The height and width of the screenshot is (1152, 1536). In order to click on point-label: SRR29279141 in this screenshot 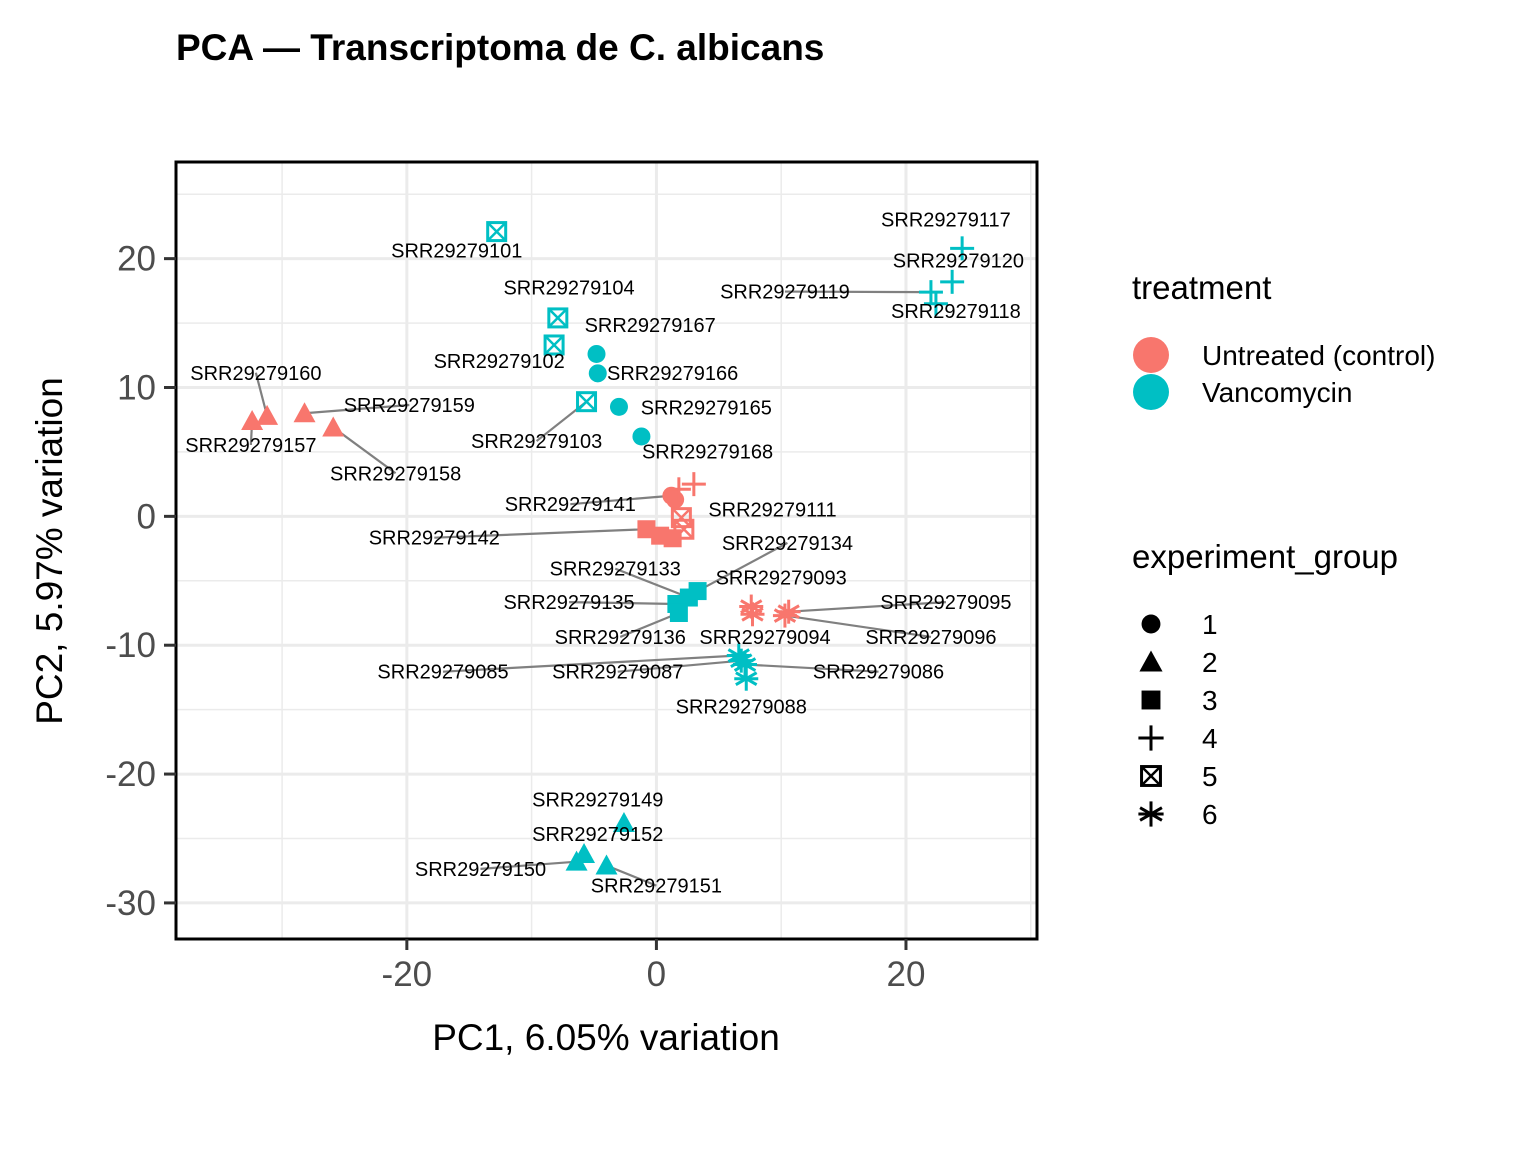, I will do `click(570, 505)`.